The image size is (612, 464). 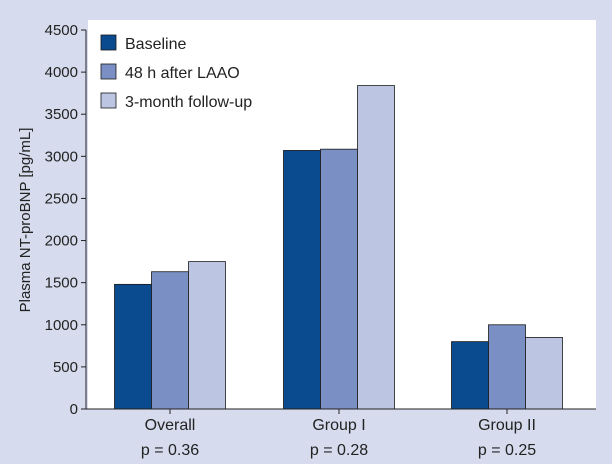 What do you see at coordinates (507, 450) in the screenshot?
I see `x-category-sublabel: p = 0.25` at bounding box center [507, 450].